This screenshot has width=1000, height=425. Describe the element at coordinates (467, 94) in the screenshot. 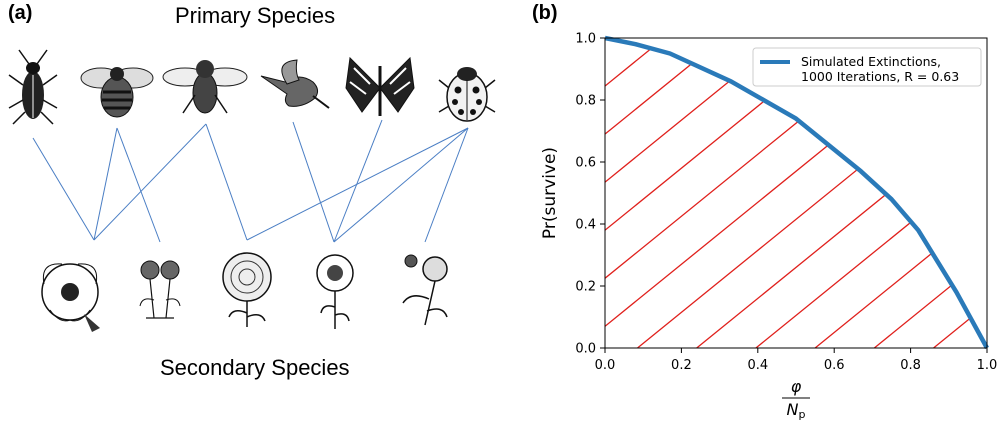

I see `ladybug-icon` at that location.